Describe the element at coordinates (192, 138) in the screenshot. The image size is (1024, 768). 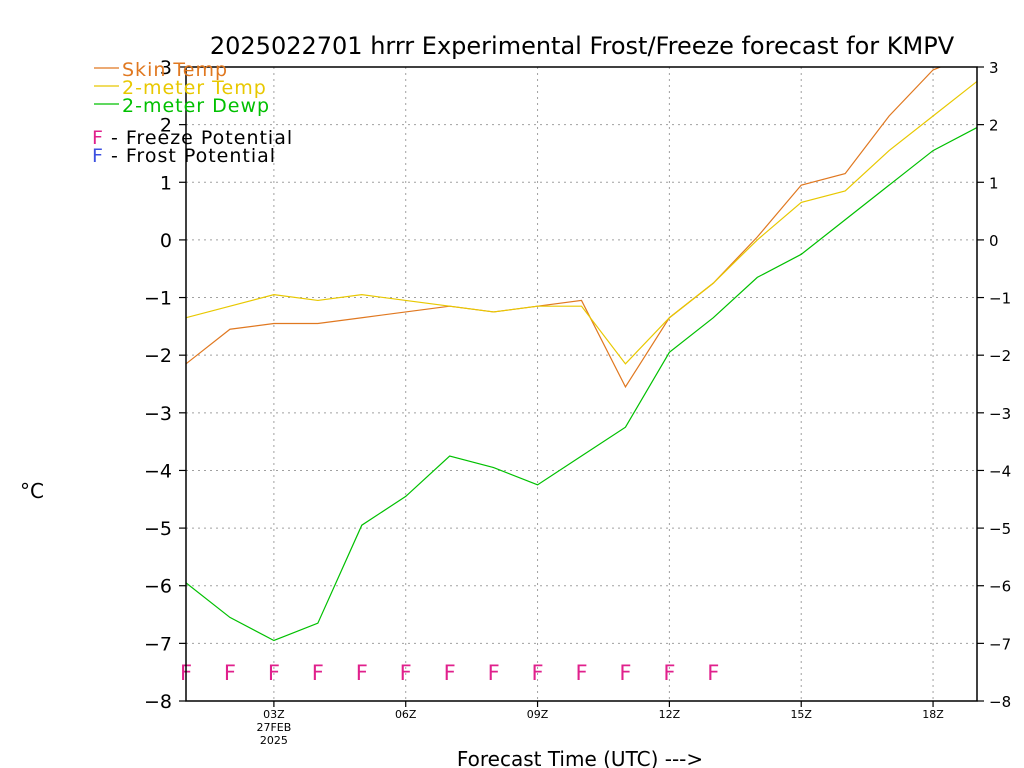
I see `legend-freeze-label: F - Freeze Potential` at that location.